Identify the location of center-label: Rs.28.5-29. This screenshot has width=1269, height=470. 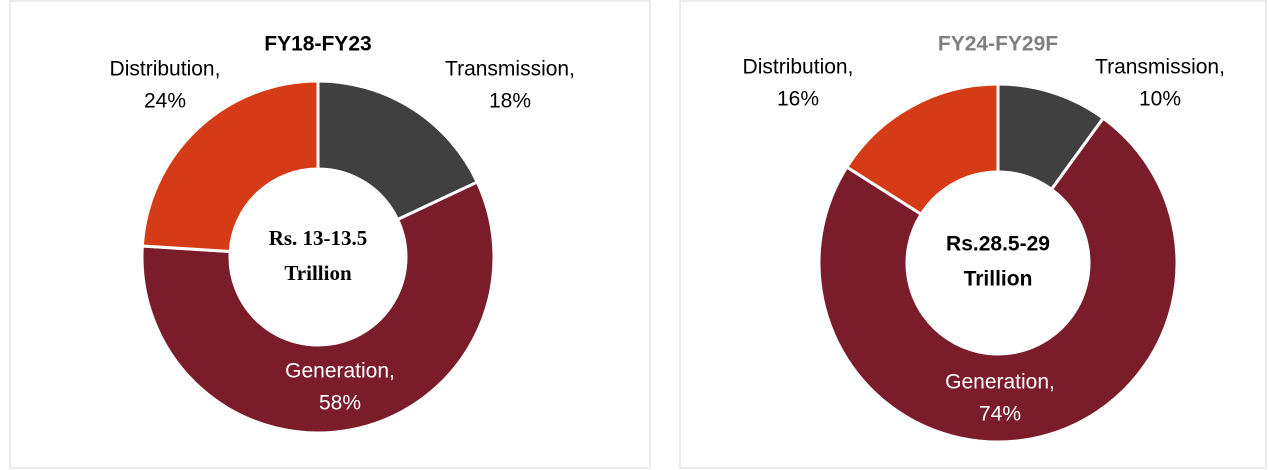
(998, 244).